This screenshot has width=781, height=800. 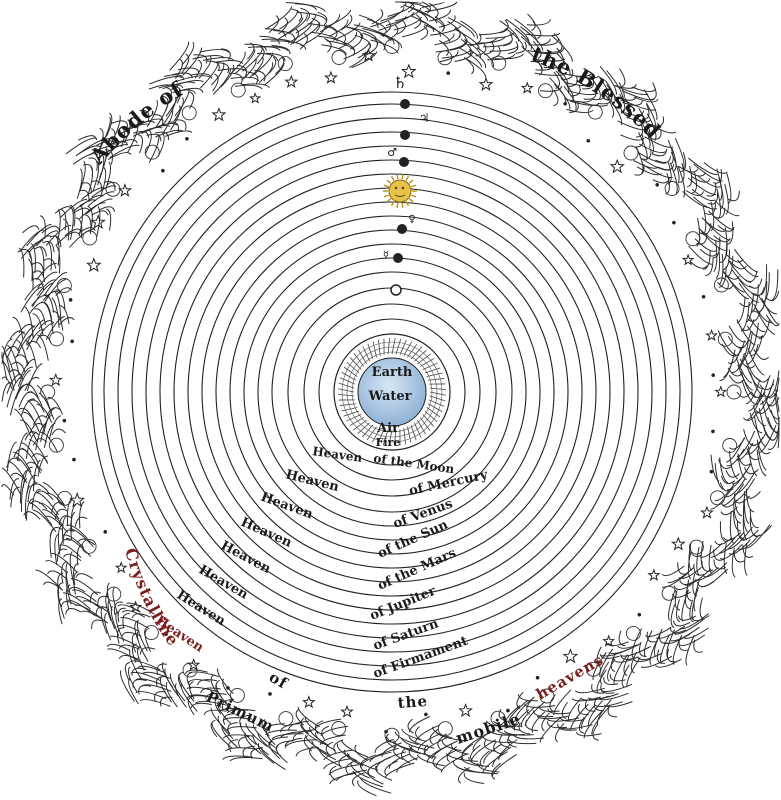 I want to click on primum-of-label: of, so click(x=278, y=680).